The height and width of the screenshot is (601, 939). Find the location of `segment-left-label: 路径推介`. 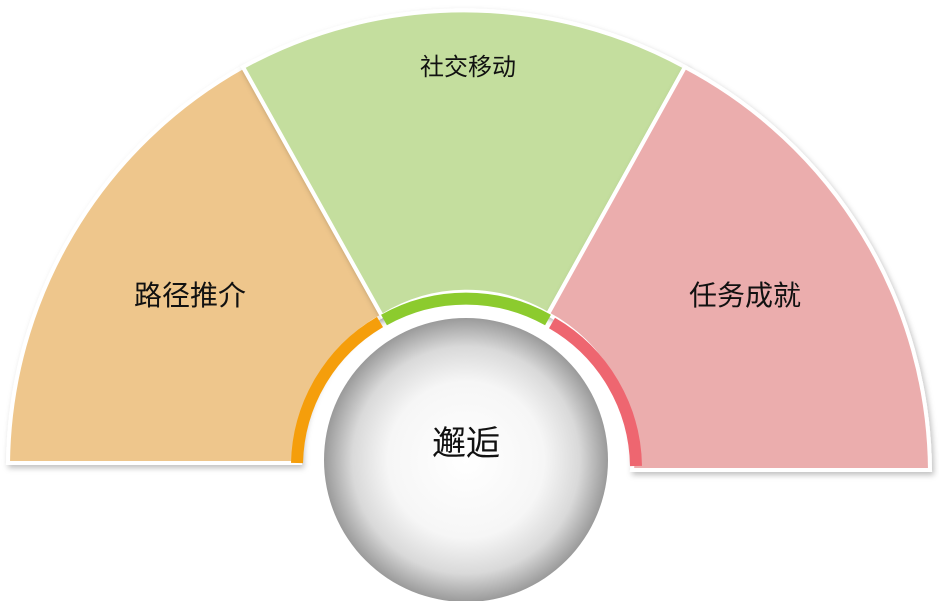

segment-left-label: 路径推介 is located at coordinates (190, 295).